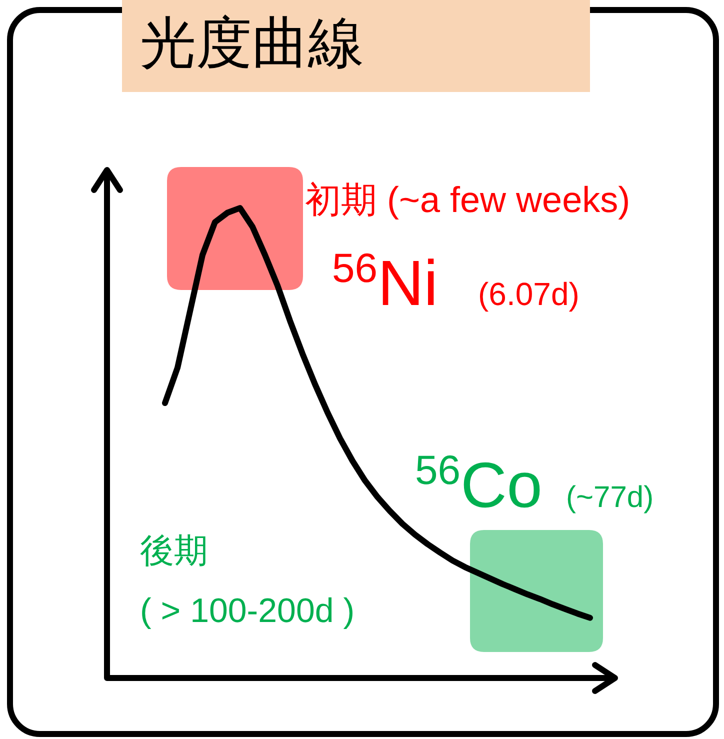  What do you see at coordinates (467, 199) in the screenshot?
I see `annotation: 初期 (~a few weeks)` at bounding box center [467, 199].